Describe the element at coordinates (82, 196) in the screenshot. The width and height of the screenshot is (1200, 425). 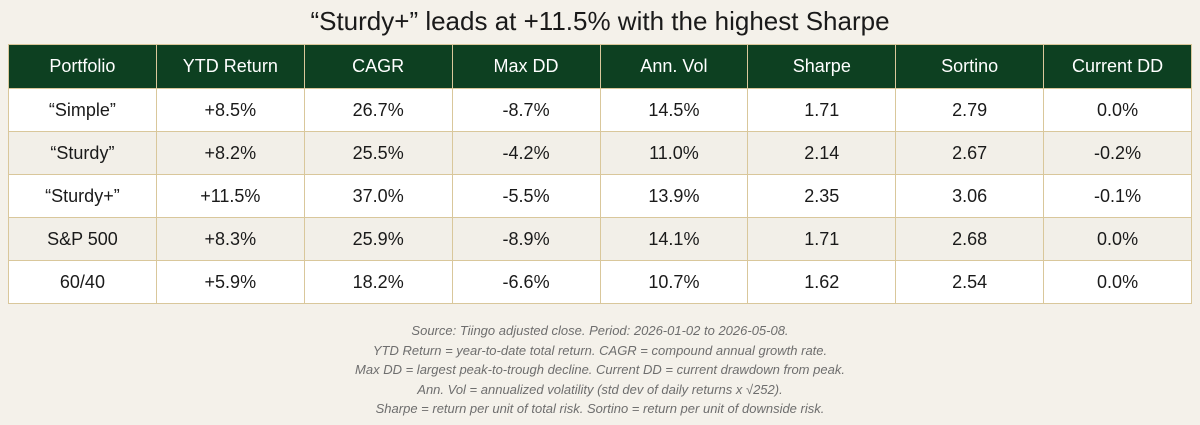
I see `cell-portfolio: “Sturdy+”` at that location.